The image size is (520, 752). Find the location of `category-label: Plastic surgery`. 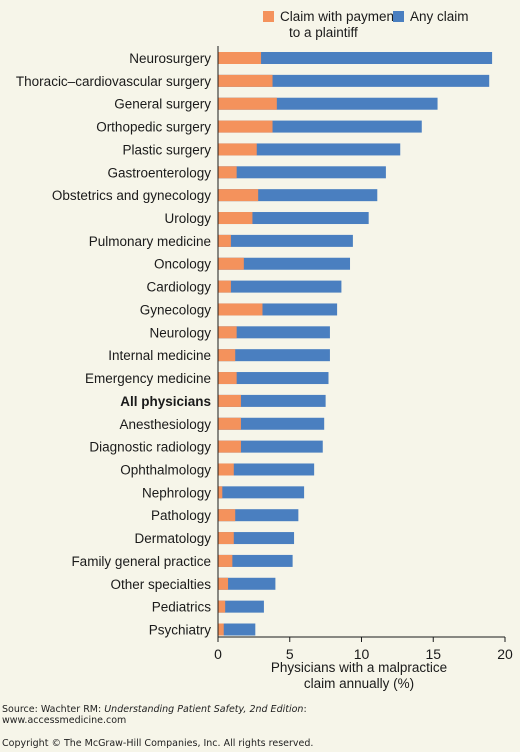

category-label: Plastic surgery is located at coordinates (166, 149).